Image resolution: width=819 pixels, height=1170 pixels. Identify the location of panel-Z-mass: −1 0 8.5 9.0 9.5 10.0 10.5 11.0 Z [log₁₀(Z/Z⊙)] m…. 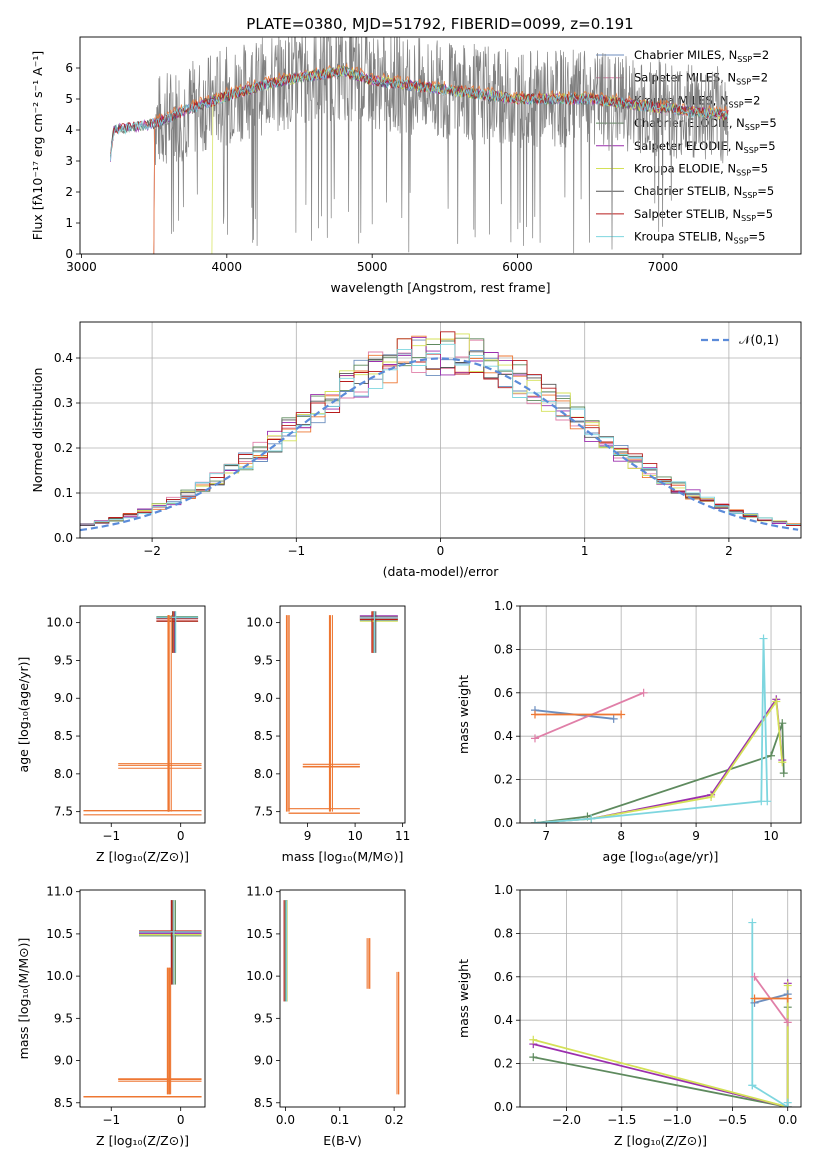
(111, 1016).